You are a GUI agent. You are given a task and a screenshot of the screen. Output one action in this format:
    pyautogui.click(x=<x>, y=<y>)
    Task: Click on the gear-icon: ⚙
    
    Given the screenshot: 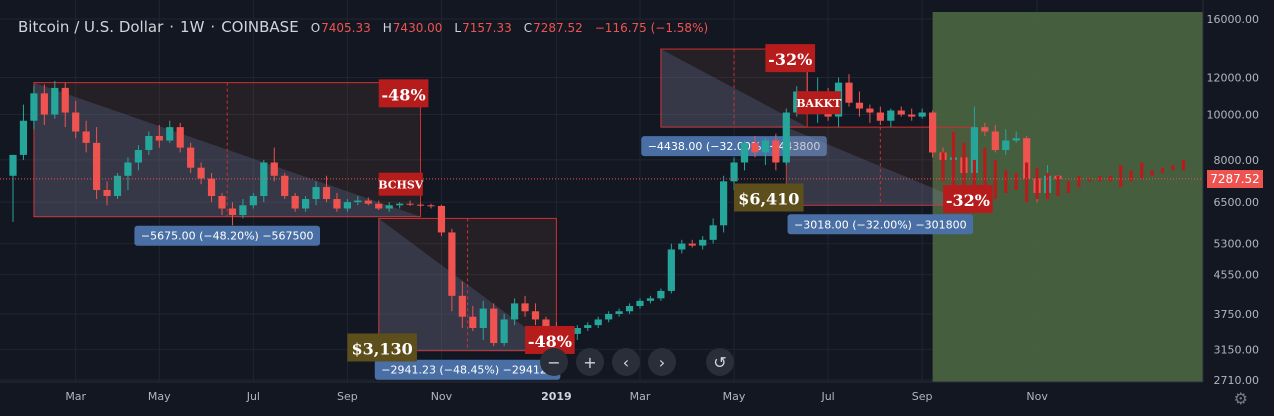 What is the action you would take?
    pyautogui.click(x=1240, y=398)
    